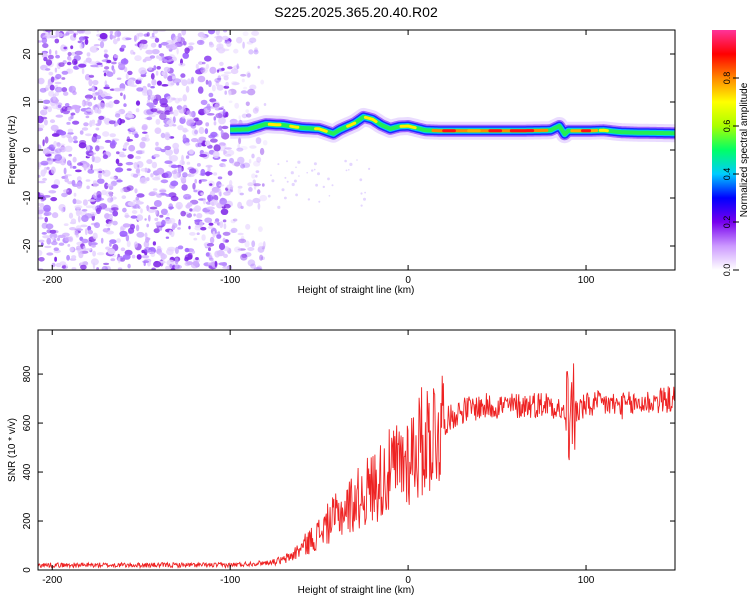 The image size is (750, 605). What do you see at coordinates (724, 150) in the screenshot?
I see `colorbar-gradient` at bounding box center [724, 150].